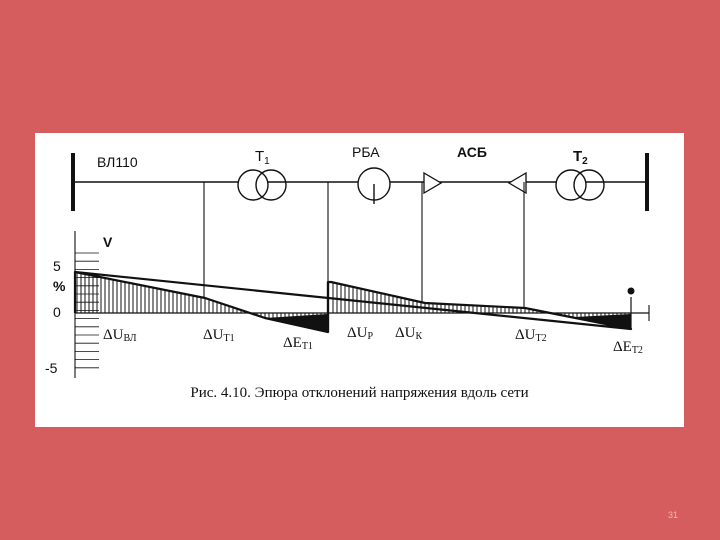 The width and height of the screenshot is (720, 540). Describe the element at coordinates (219, 335) in the screenshot. I see `drop-label-u-t1: ΔUT1` at that location.